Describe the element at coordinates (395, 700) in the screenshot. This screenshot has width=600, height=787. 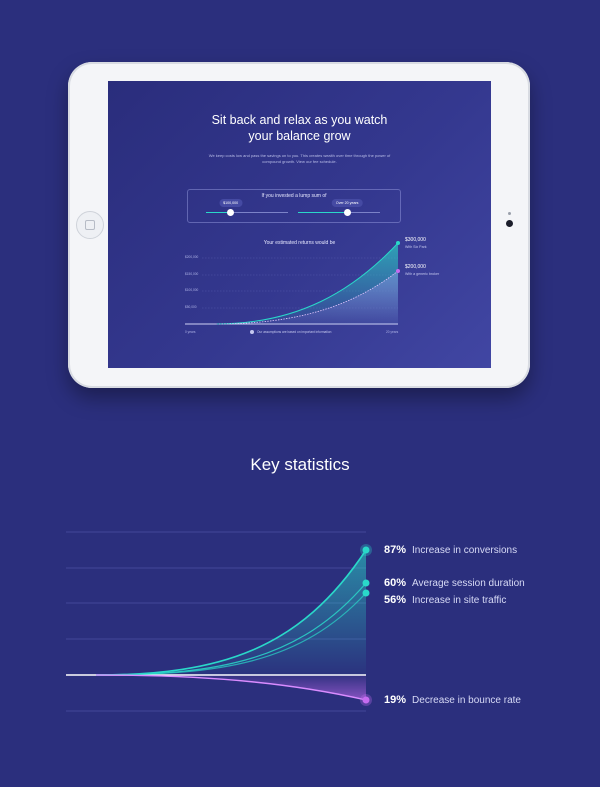
I see `stat-percent: 19%` at that location.